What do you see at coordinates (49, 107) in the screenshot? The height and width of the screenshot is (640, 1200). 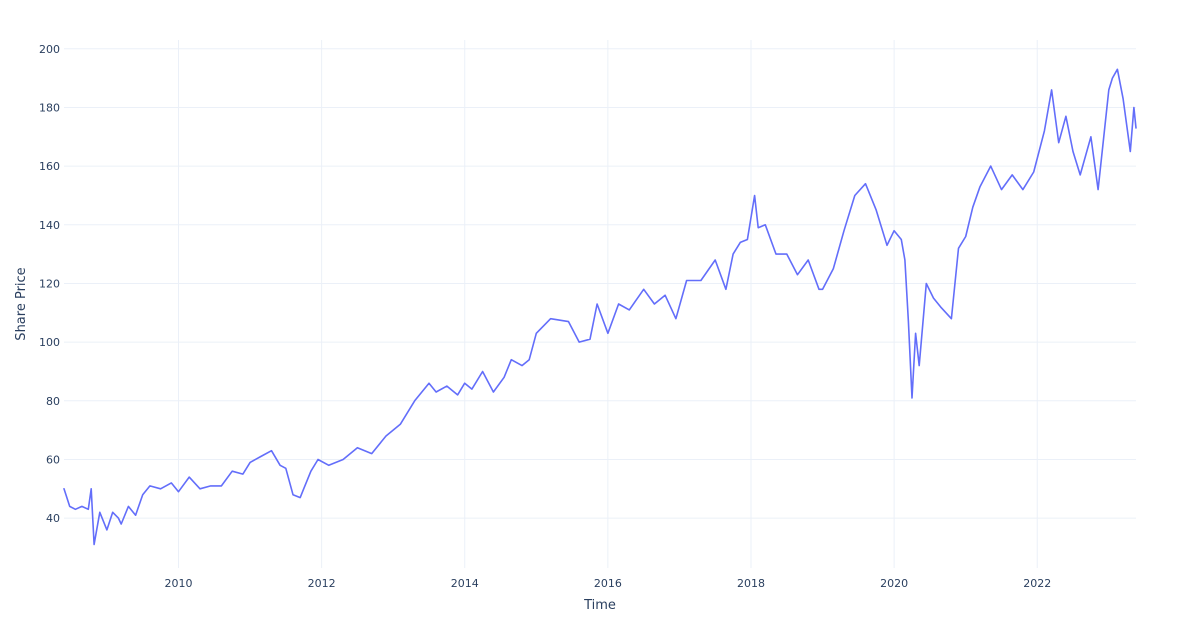 I see `y-tick-label: 180` at bounding box center [49, 107].